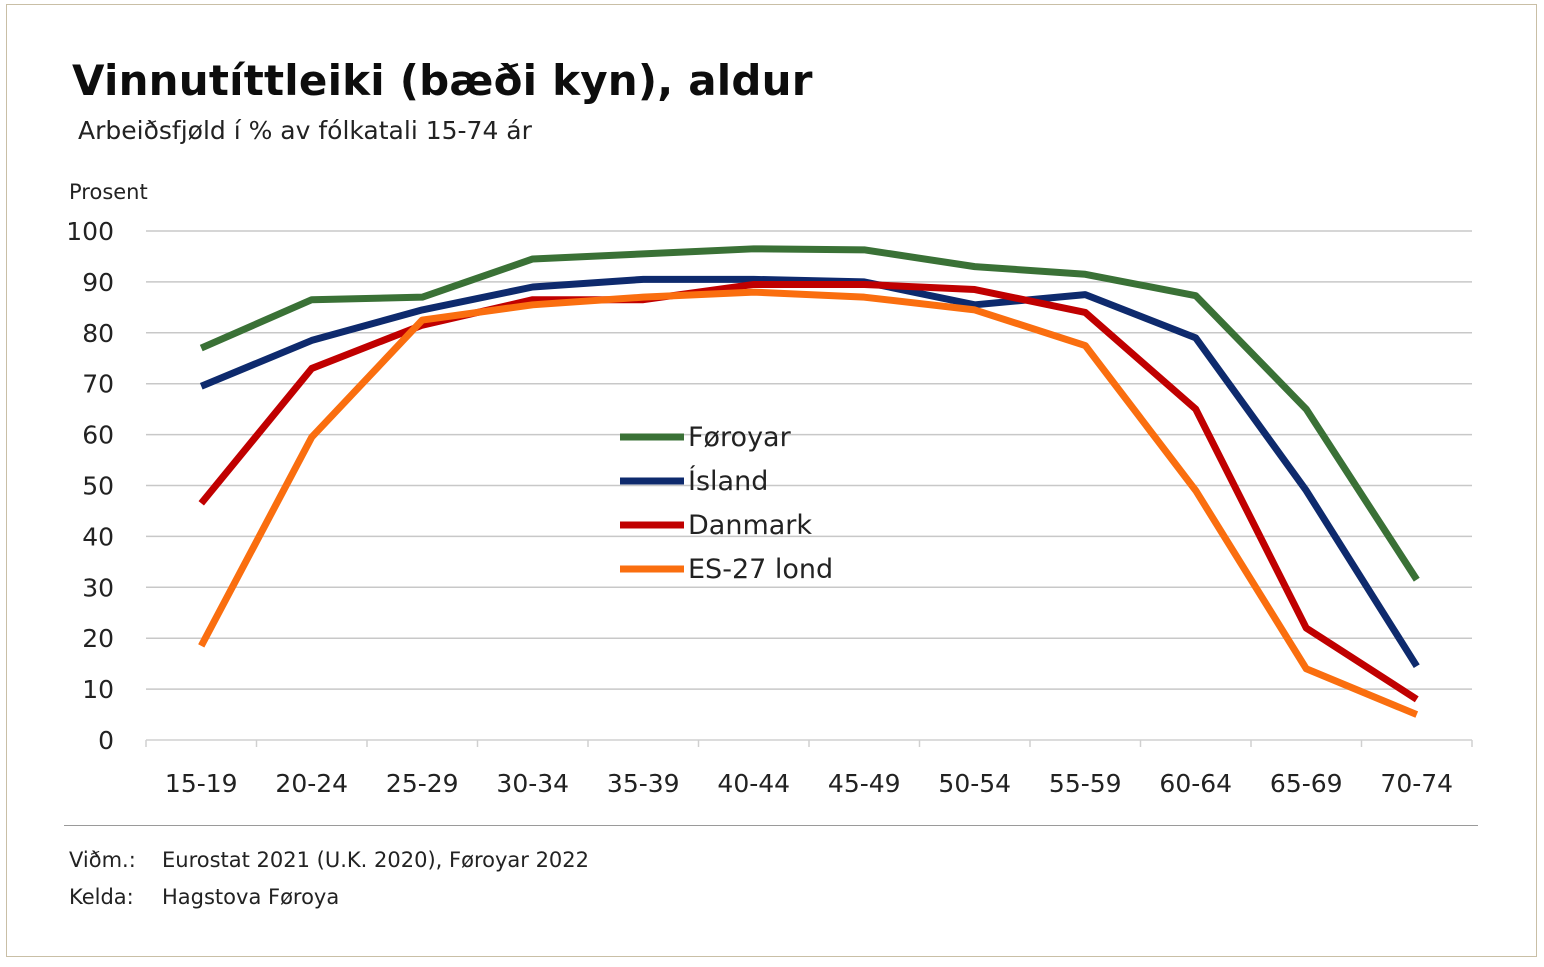 This screenshot has height=967, width=1544. Describe the element at coordinates (98, 333) in the screenshot. I see `y-tick-label: 80` at that location.